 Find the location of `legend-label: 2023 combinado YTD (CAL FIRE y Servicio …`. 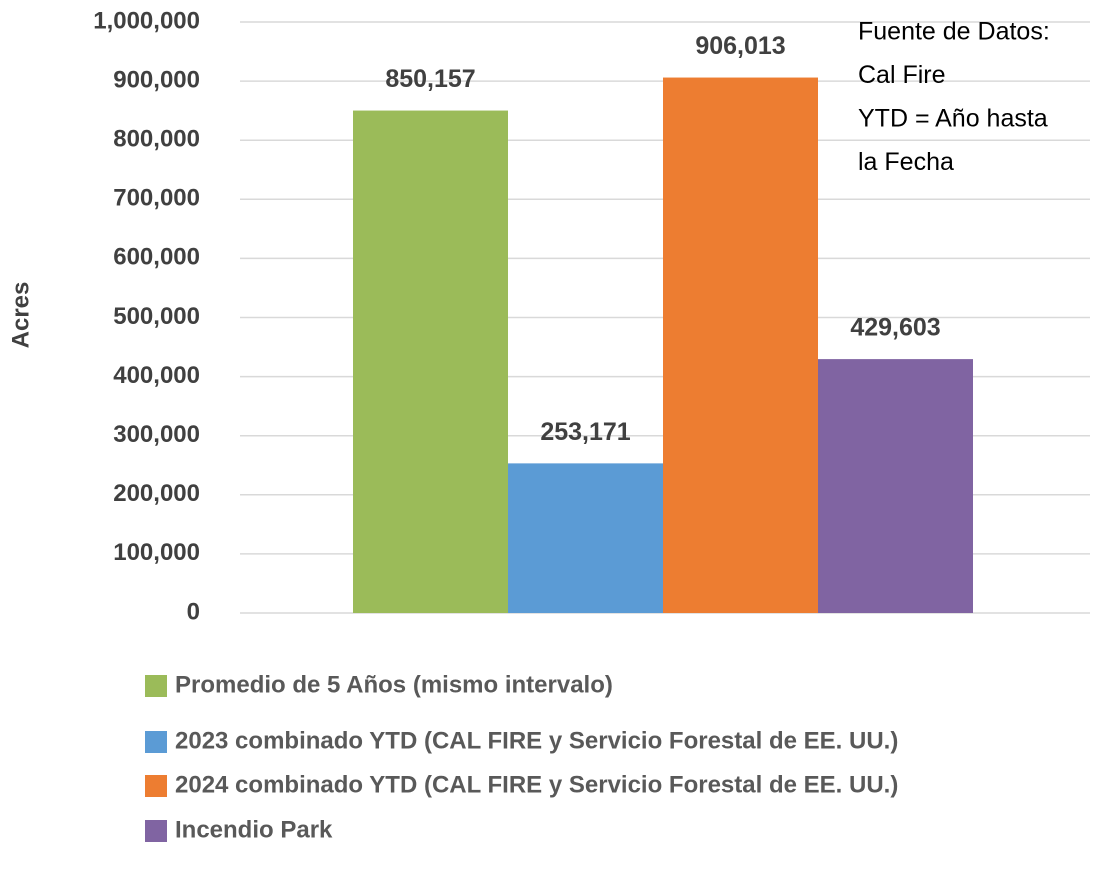

legend-label: 2023 combinado YTD (CAL FIRE y Servicio … is located at coordinates (536, 740).